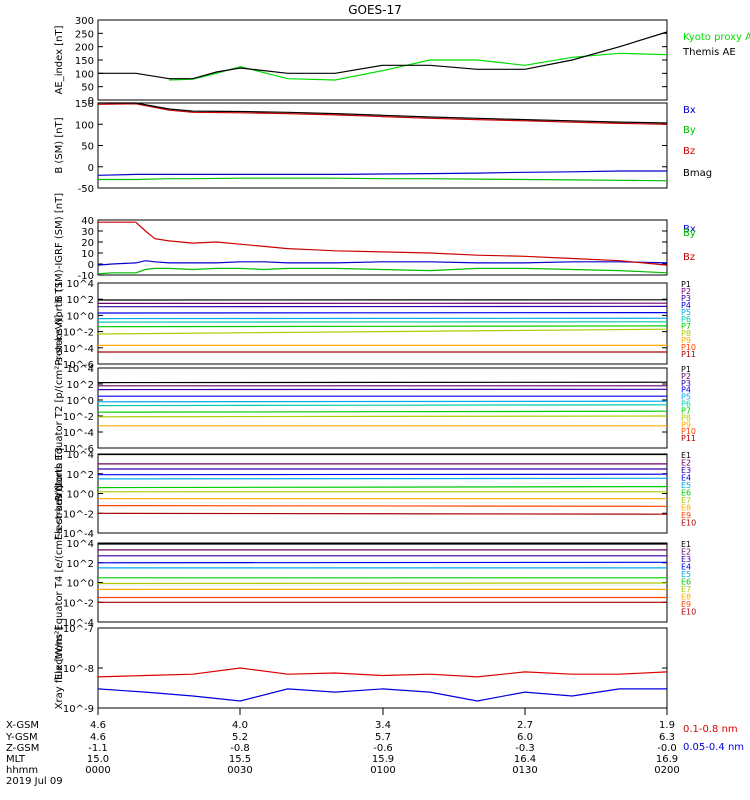  What do you see at coordinates (239, 770) in the screenshot?
I see `footer-value: 0030` at bounding box center [239, 770].